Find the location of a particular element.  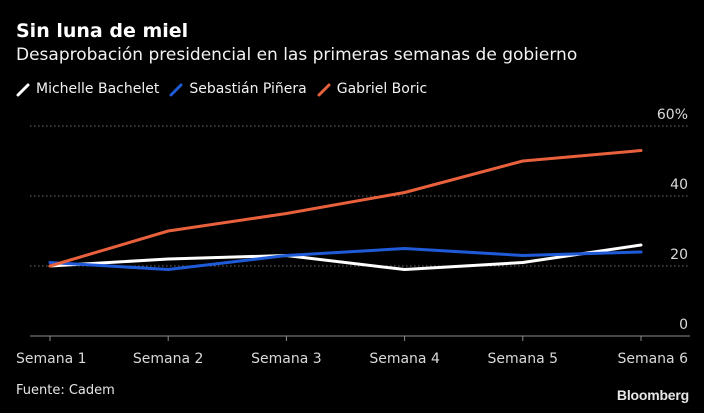

x-tick-label: Semana 3 is located at coordinates (286, 359).